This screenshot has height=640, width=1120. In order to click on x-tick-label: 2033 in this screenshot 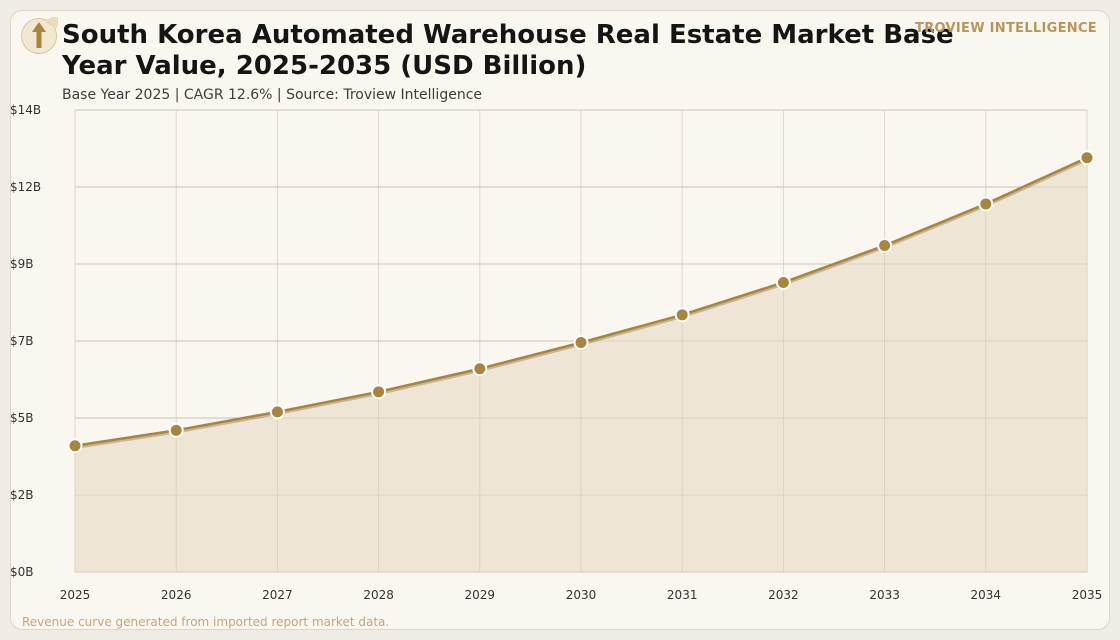, I will do `click(884, 595)`.